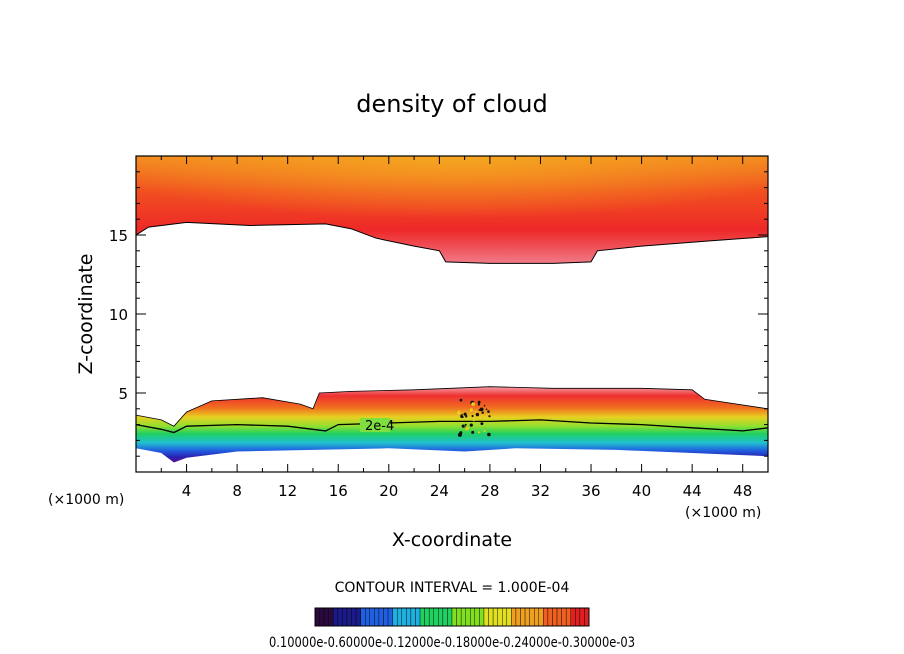  Describe the element at coordinates (723, 513) in the screenshot. I see `x-unit-right: (×1000 m)` at that location.